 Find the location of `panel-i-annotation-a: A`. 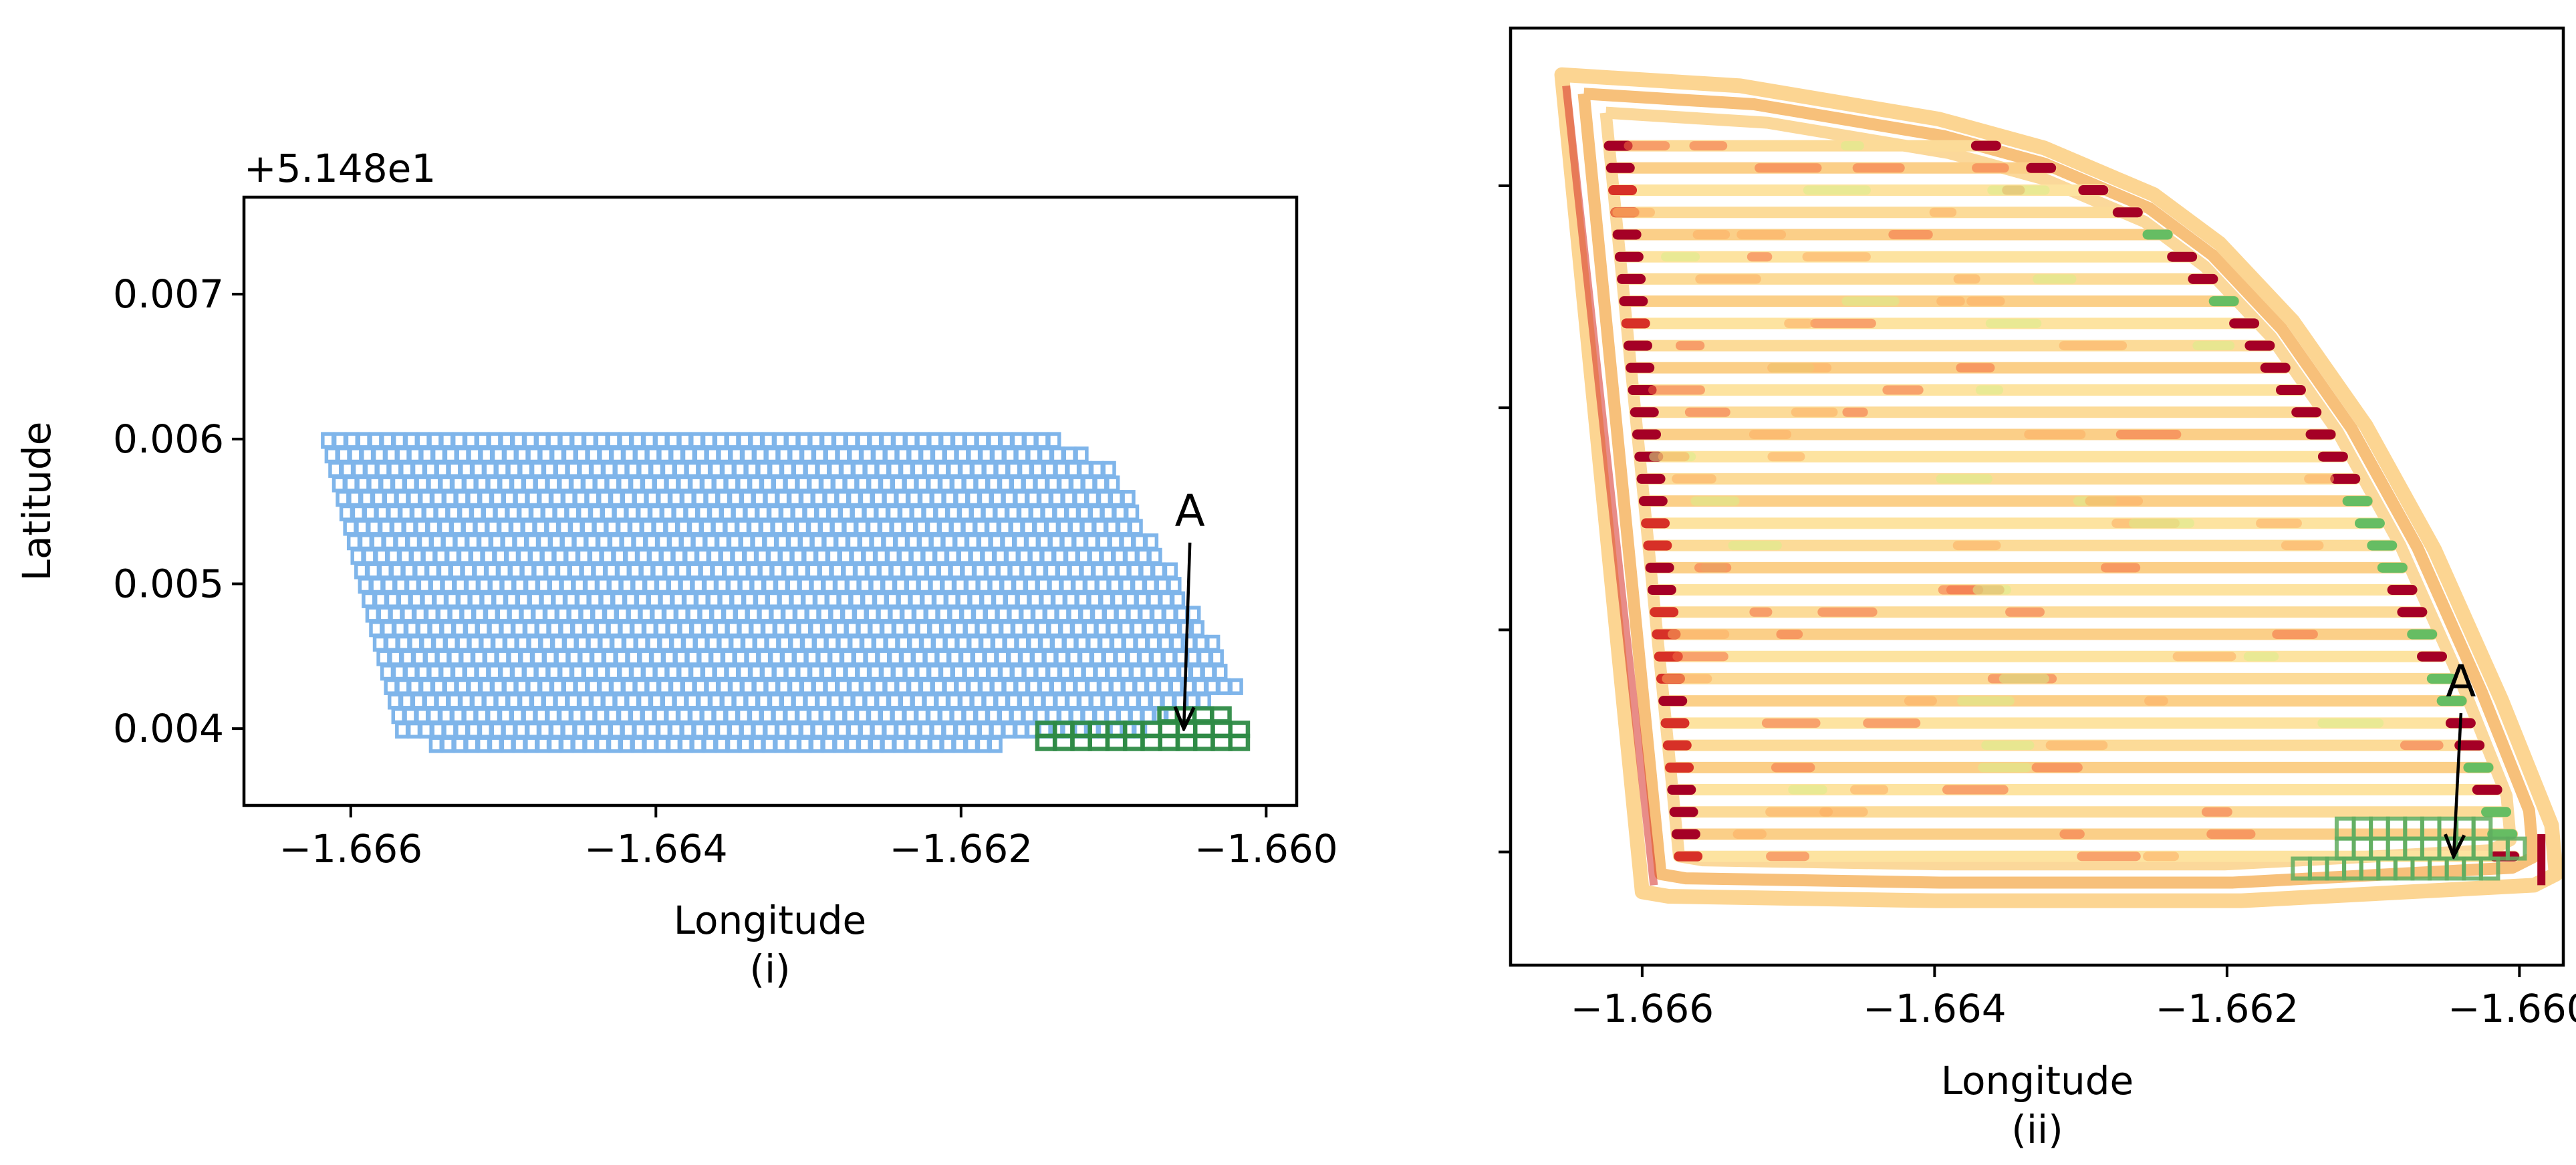

panel-i-annotation-a: A is located at coordinates (1190, 607).